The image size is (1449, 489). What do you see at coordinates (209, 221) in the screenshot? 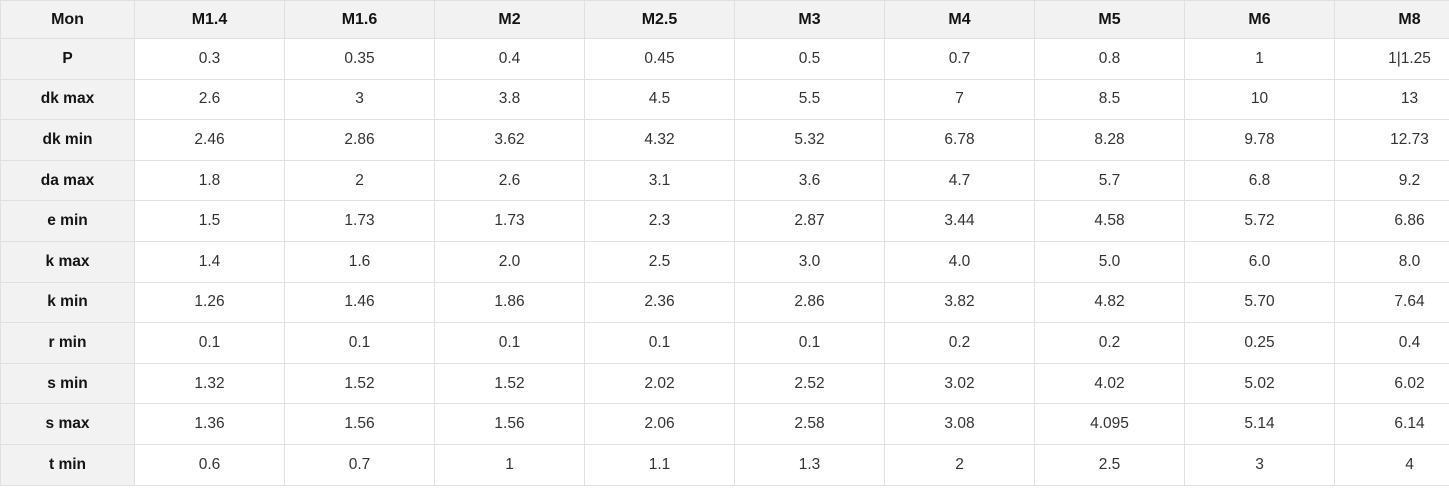
I see `table-cell: 1.5` at bounding box center [209, 221].